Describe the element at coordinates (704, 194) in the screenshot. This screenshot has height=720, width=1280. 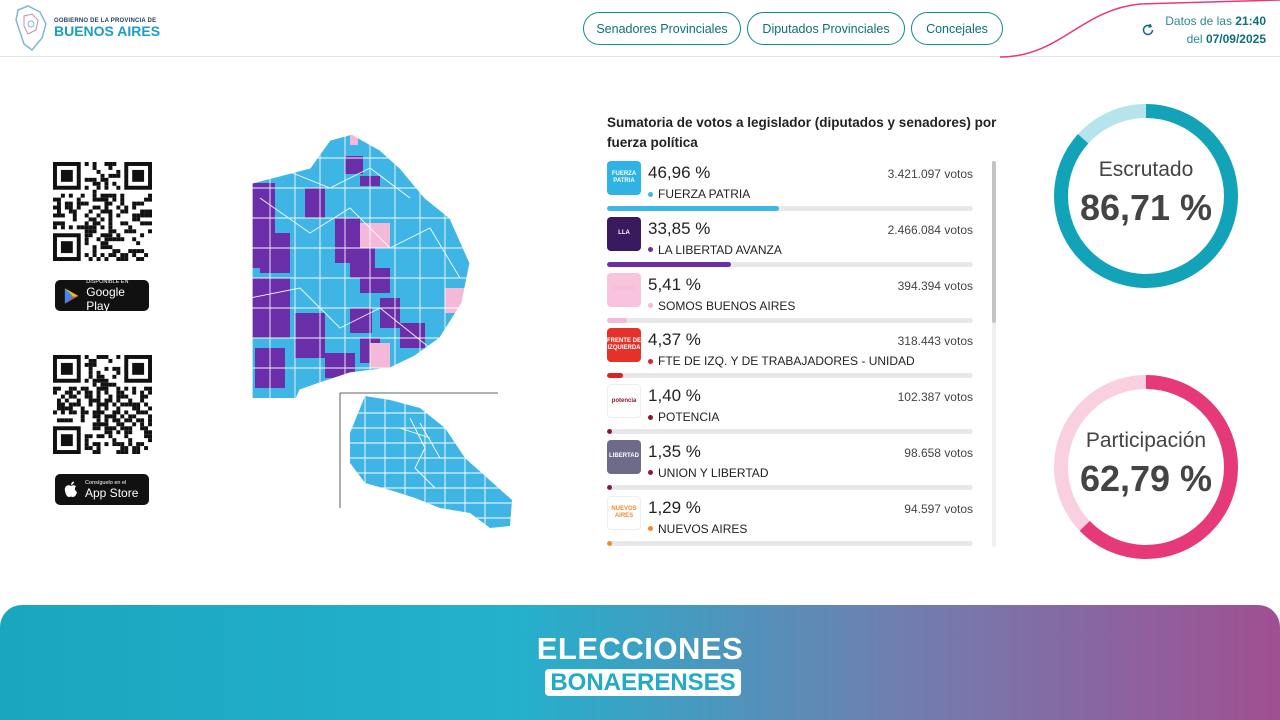
I see `party-name: FUERZA PATRIA` at that location.